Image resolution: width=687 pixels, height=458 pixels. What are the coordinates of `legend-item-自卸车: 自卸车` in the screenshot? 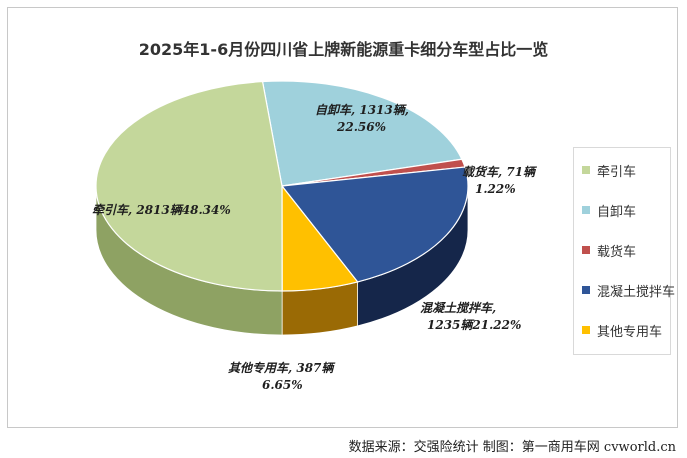 It's located at (609, 211).